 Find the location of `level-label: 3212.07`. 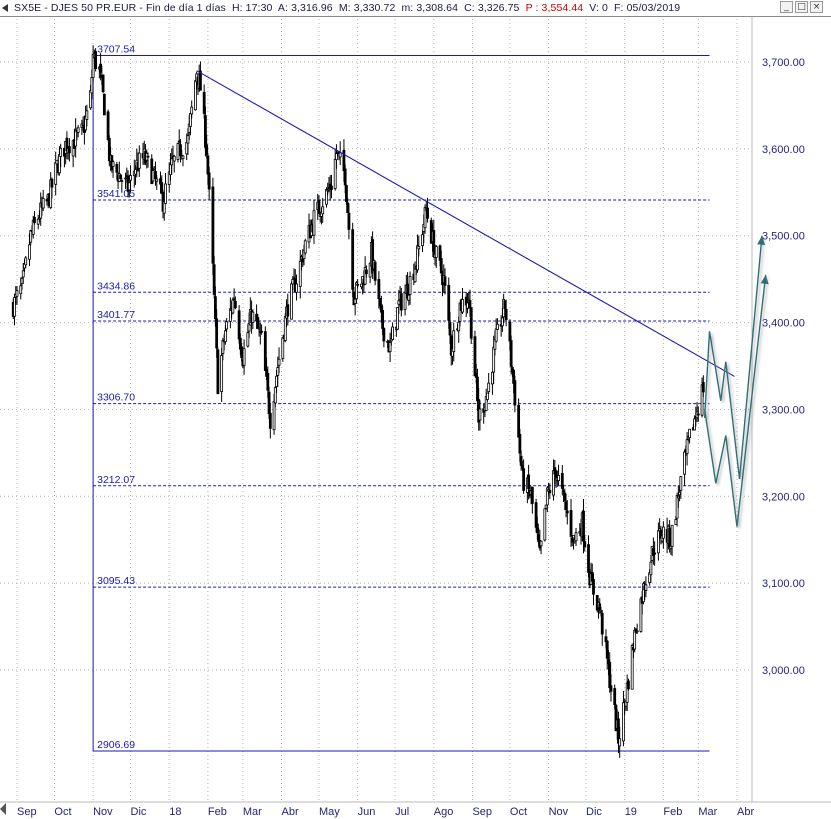

level-label: 3212.07 is located at coordinates (116, 480).